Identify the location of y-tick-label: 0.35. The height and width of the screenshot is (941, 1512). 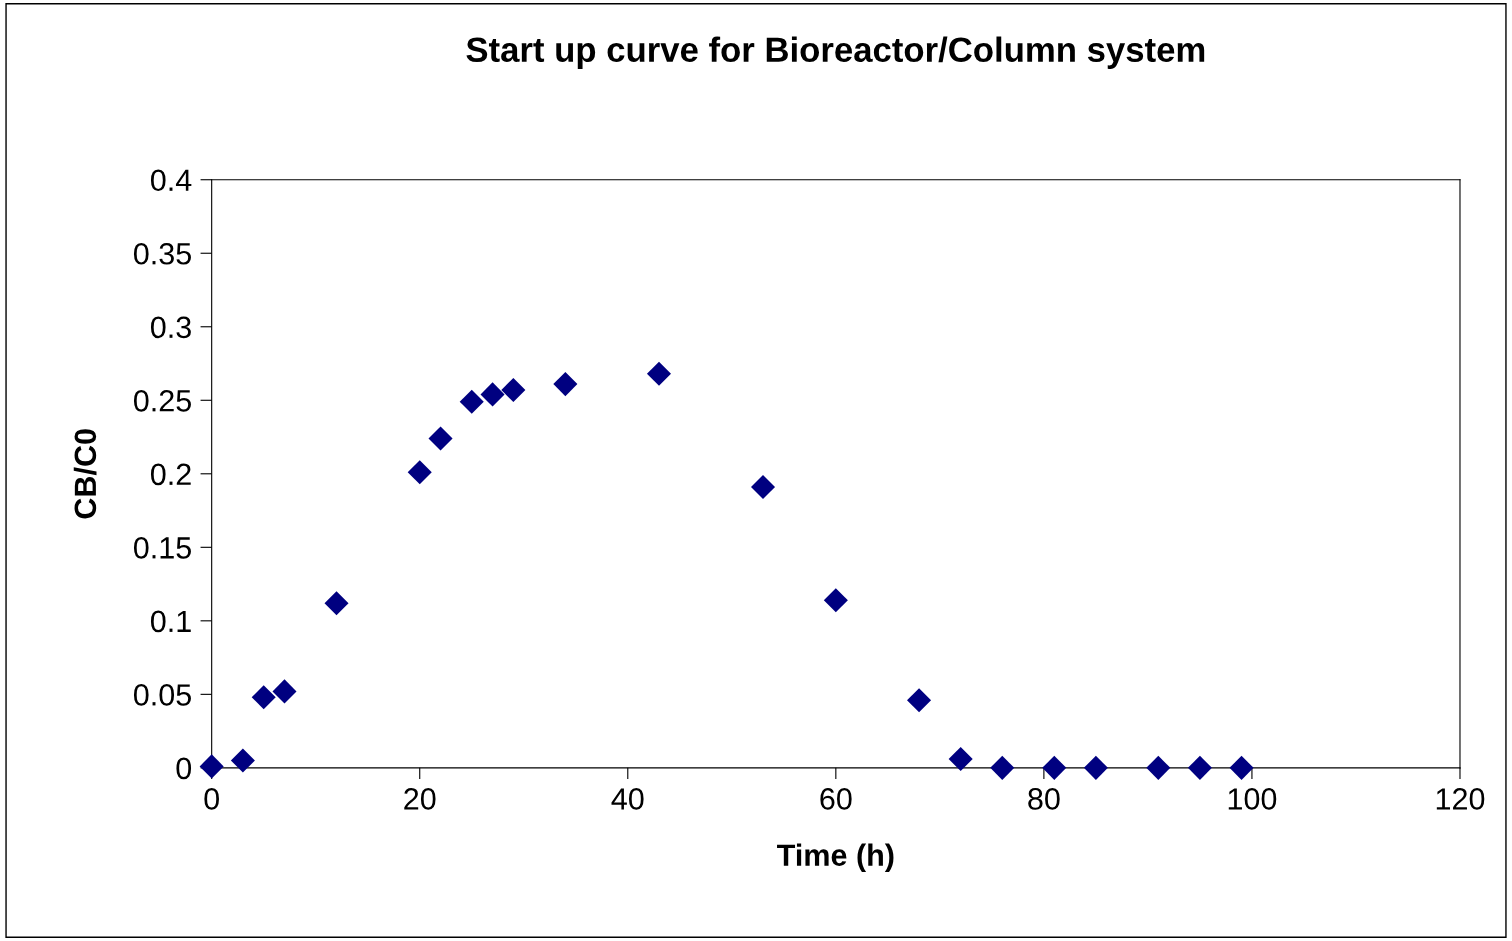
(162, 253).